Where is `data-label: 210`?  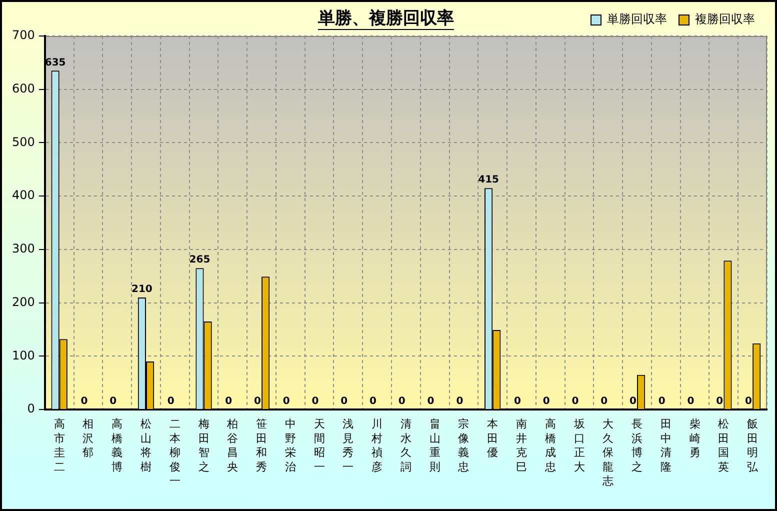
data-label: 210 is located at coordinates (142, 290).